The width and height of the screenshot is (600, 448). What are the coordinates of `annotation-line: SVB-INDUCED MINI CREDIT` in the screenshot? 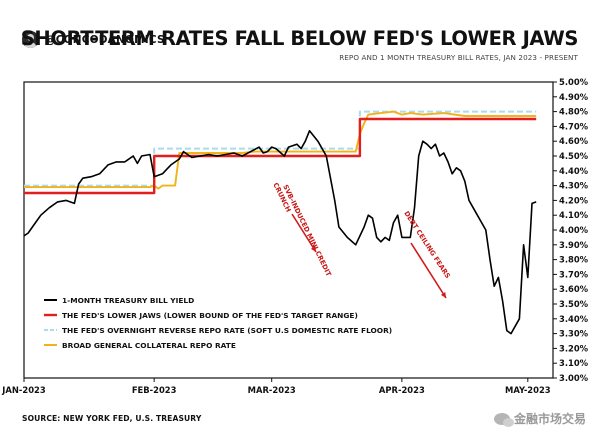 It's located at (307, 230).